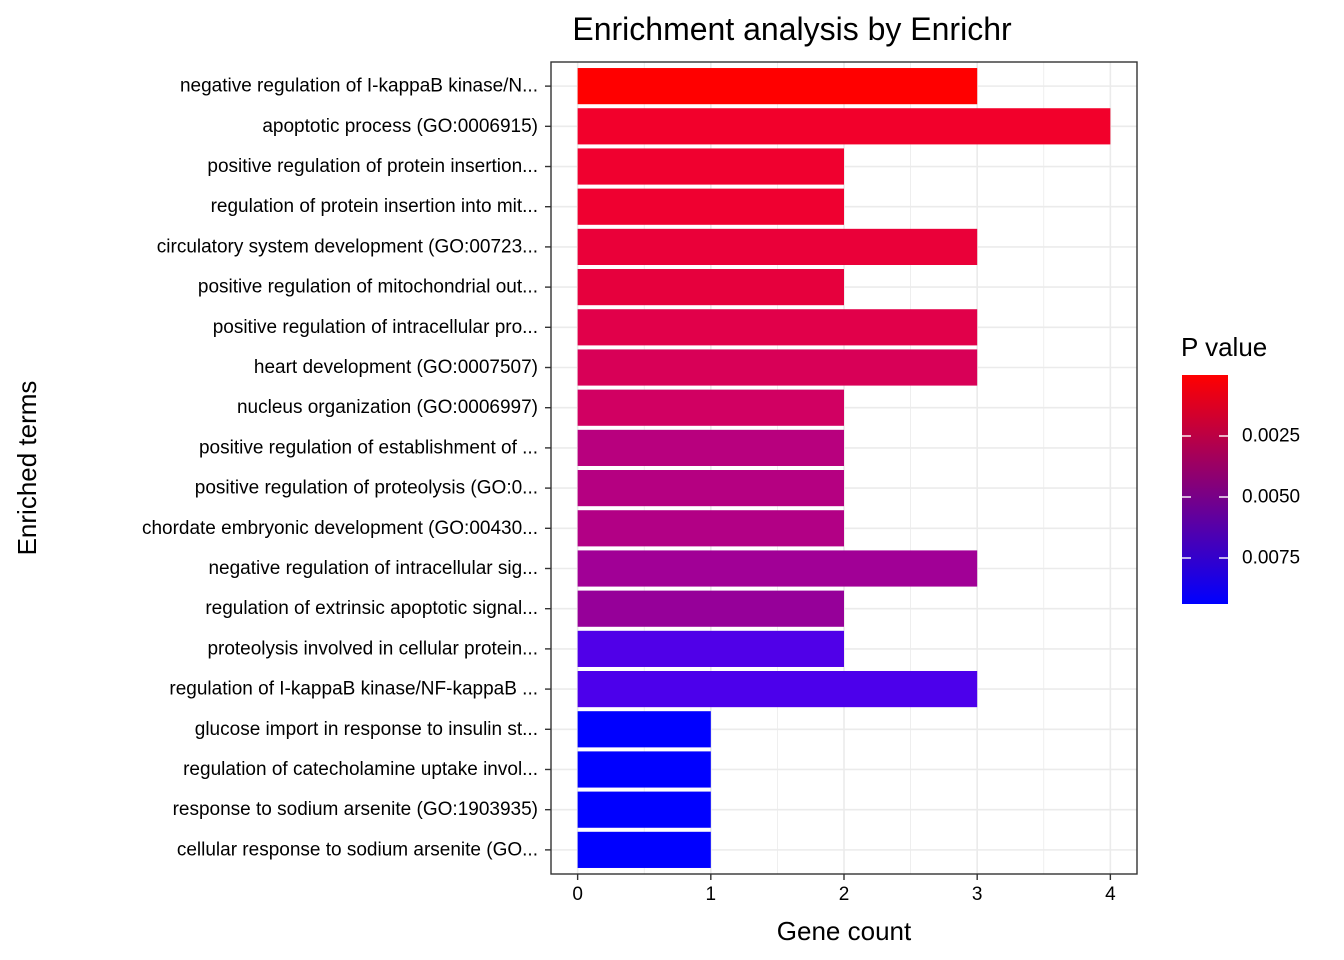  I want to click on legend-title: P value, so click(1224, 347).